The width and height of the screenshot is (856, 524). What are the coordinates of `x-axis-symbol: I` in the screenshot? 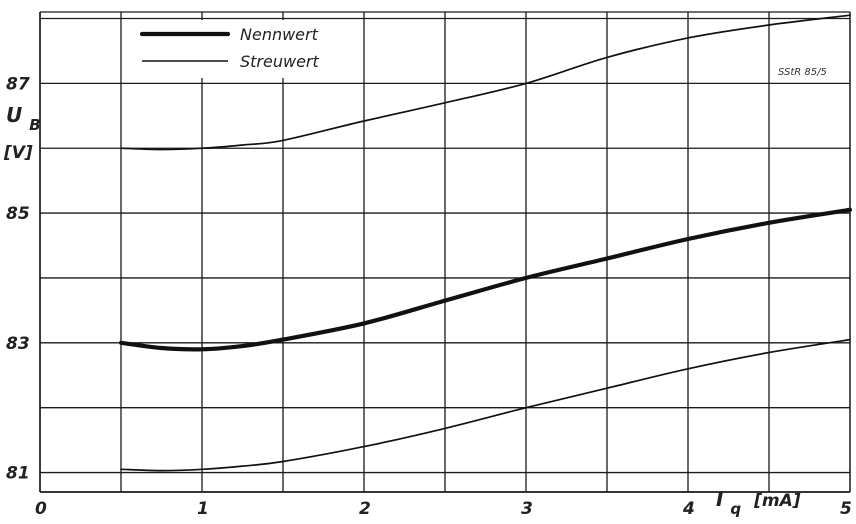 It's located at (720, 499).